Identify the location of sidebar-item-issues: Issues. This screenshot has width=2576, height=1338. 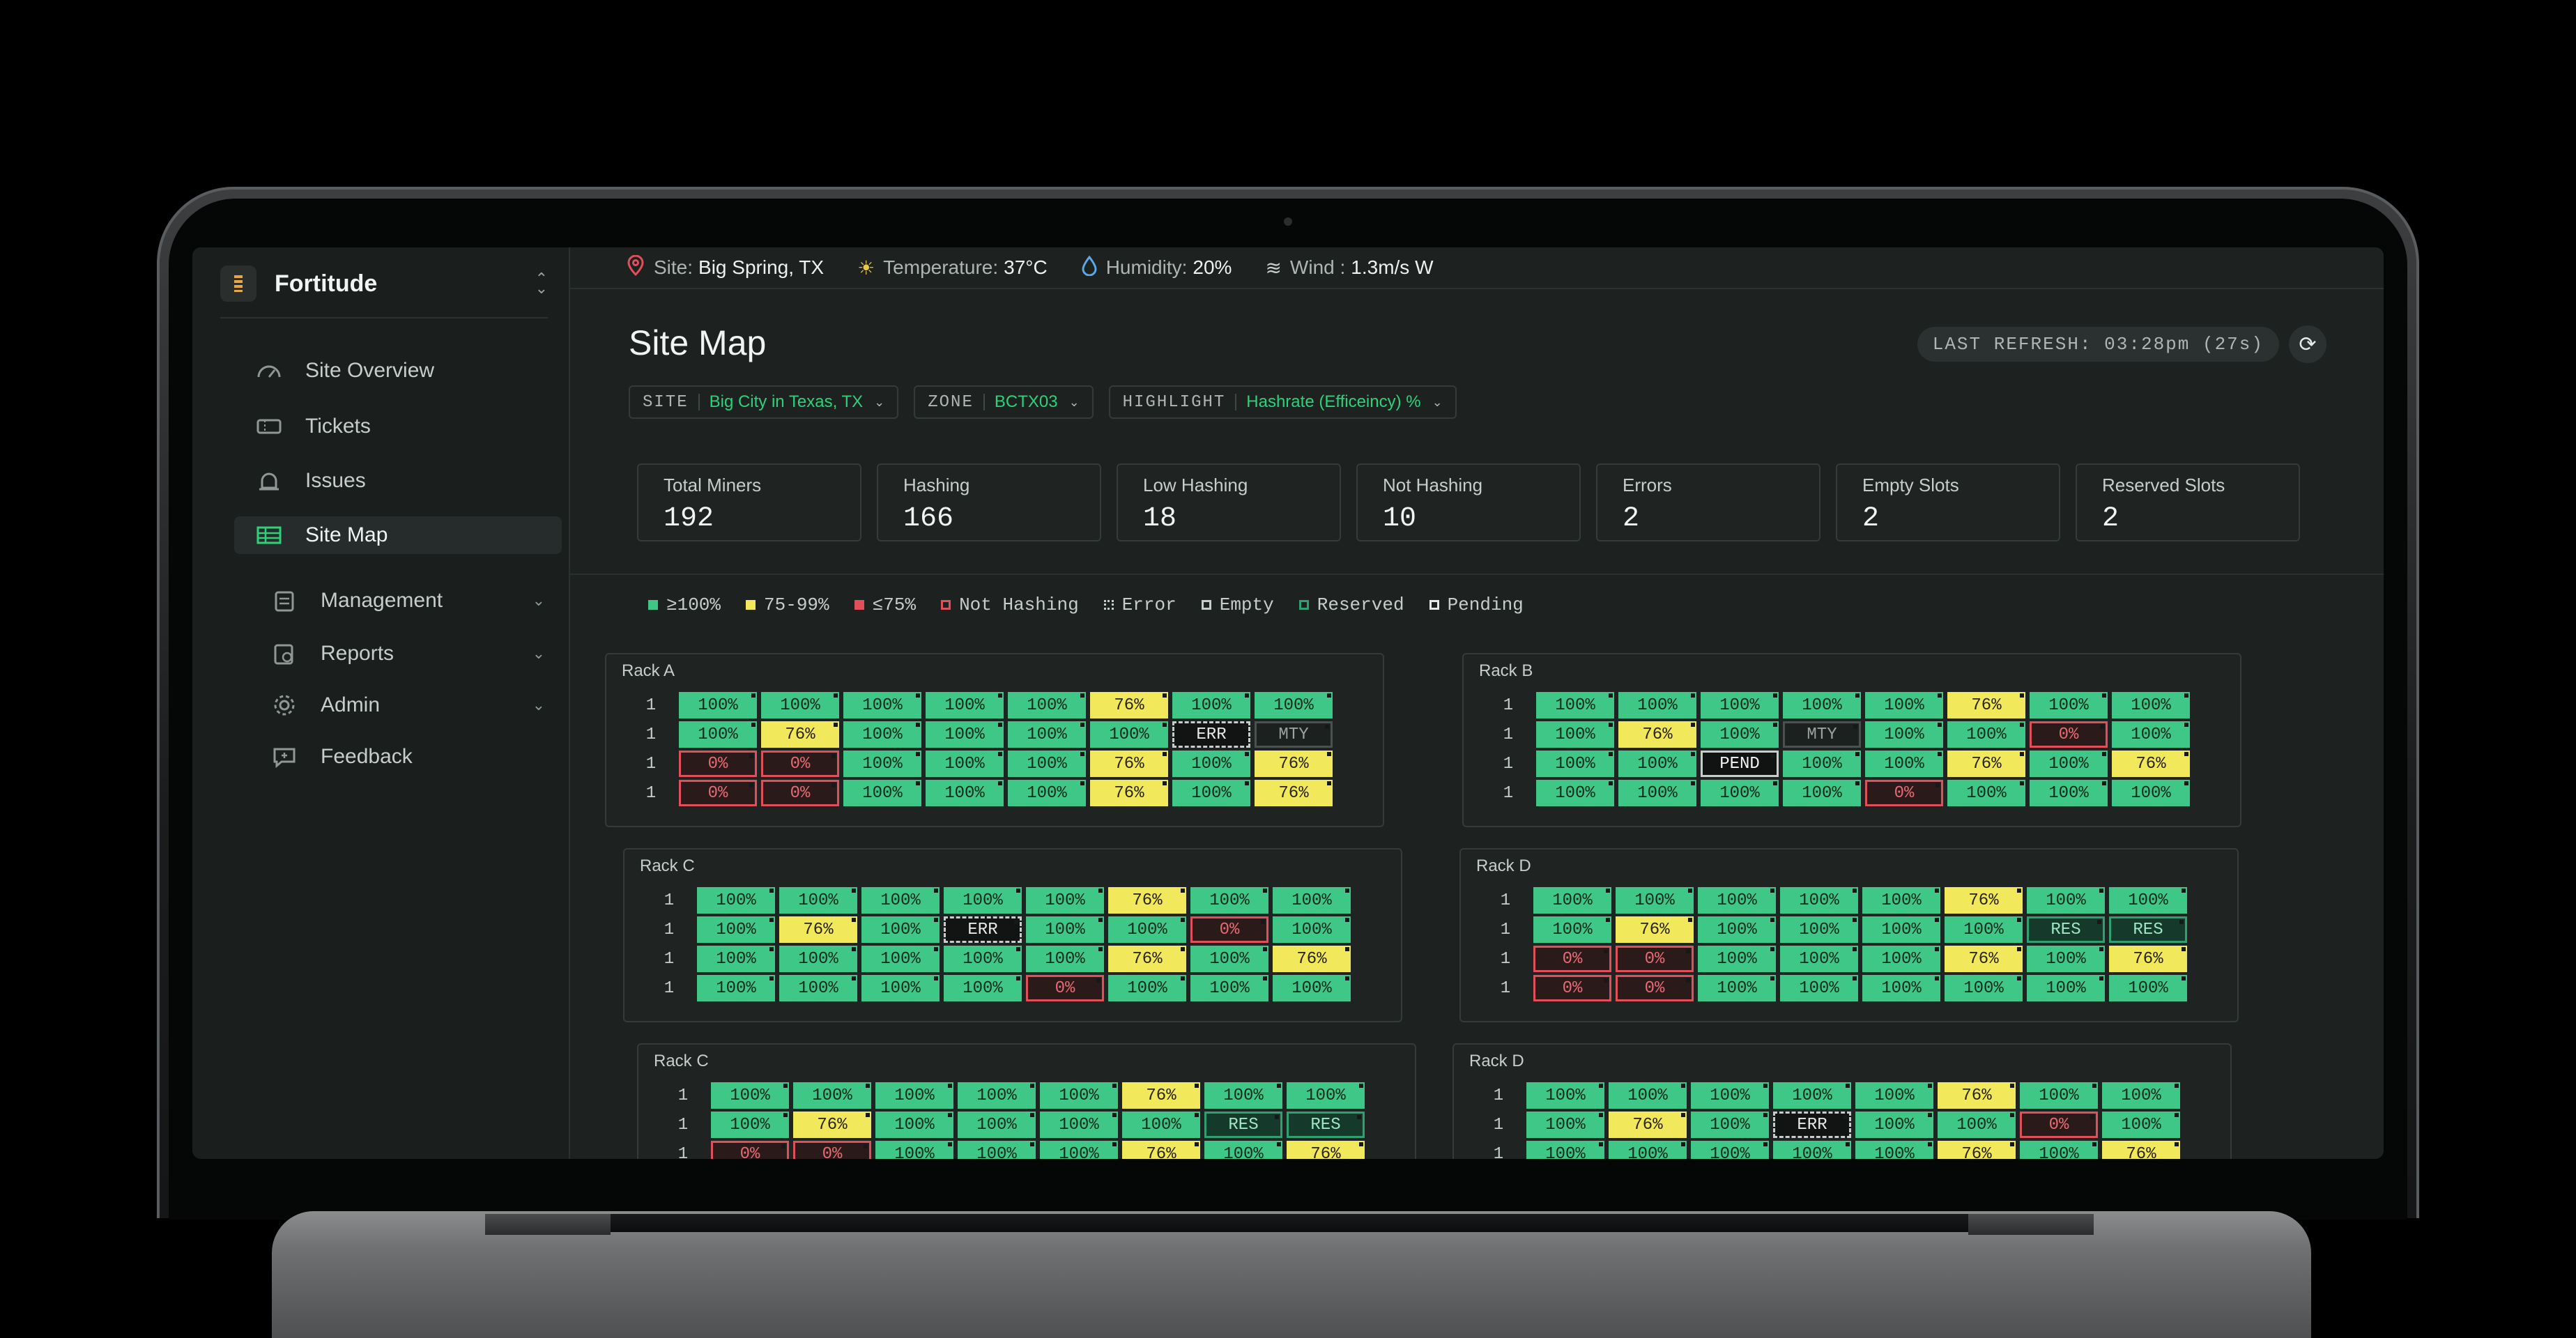
(398, 481).